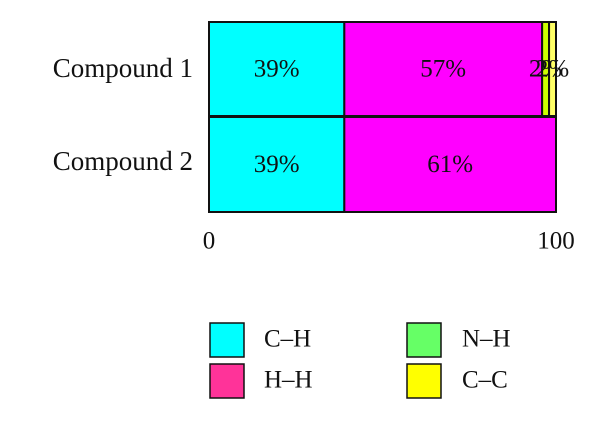 This screenshot has width=600, height=422. I want to click on legend-label-ch: C–H, so click(287, 339).